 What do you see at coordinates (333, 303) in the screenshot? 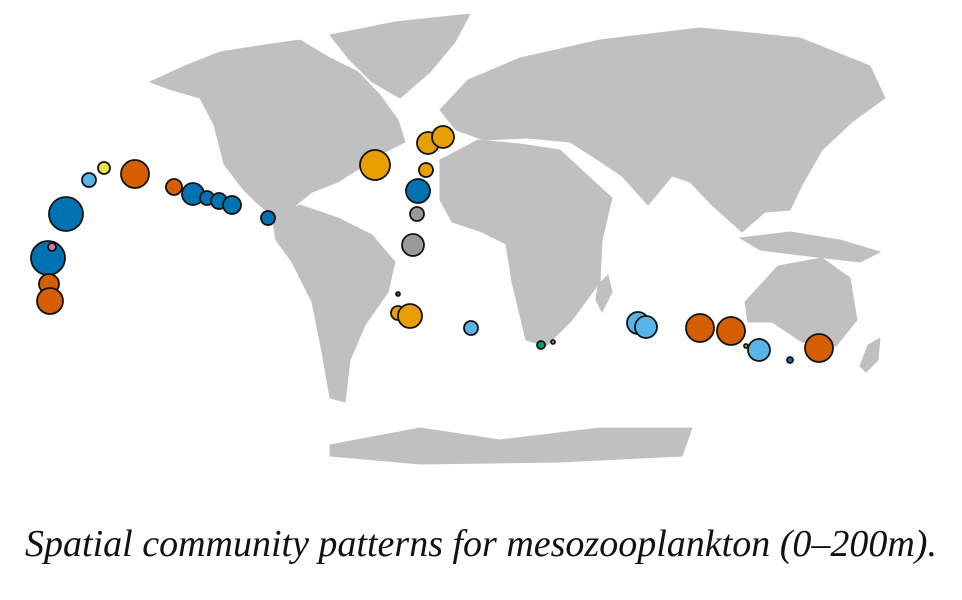
I see `south-america` at bounding box center [333, 303].